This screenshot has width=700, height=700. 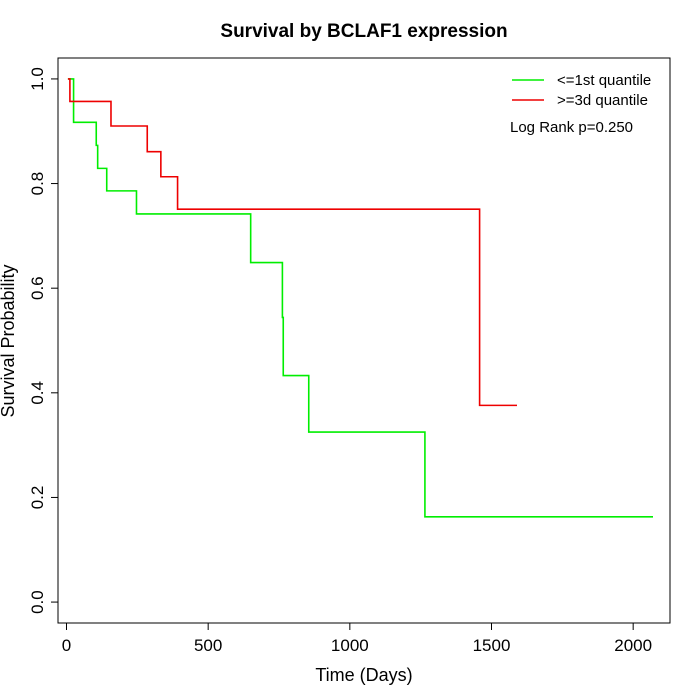 What do you see at coordinates (350, 645) in the screenshot?
I see `x-tick-label: 1000` at bounding box center [350, 645].